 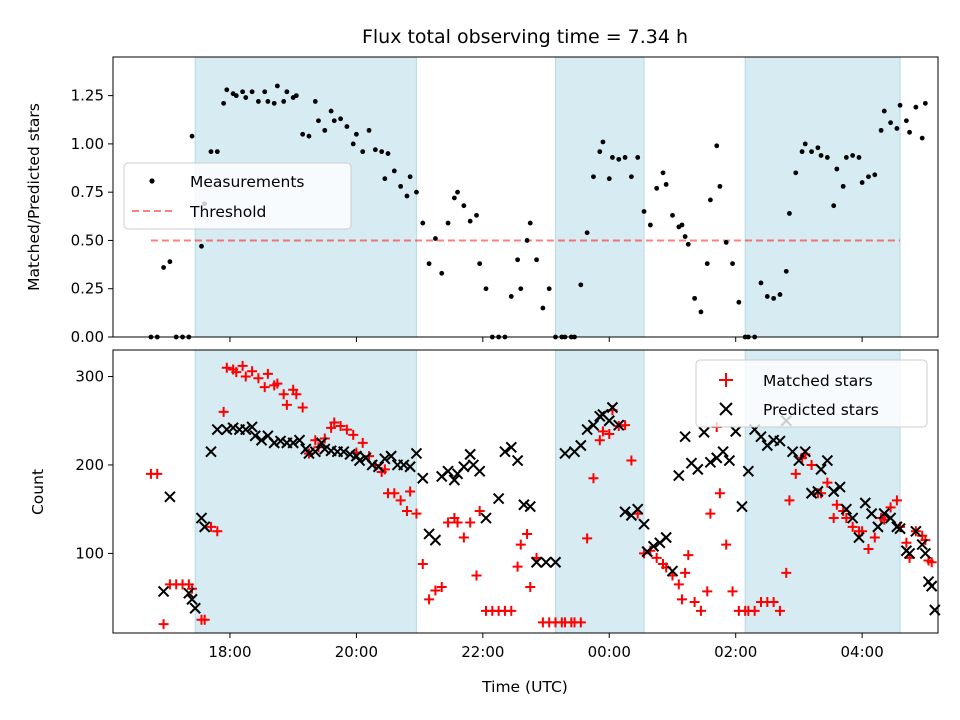 I want to click on bot-x-tick-label: 02:00, so click(x=735, y=652).